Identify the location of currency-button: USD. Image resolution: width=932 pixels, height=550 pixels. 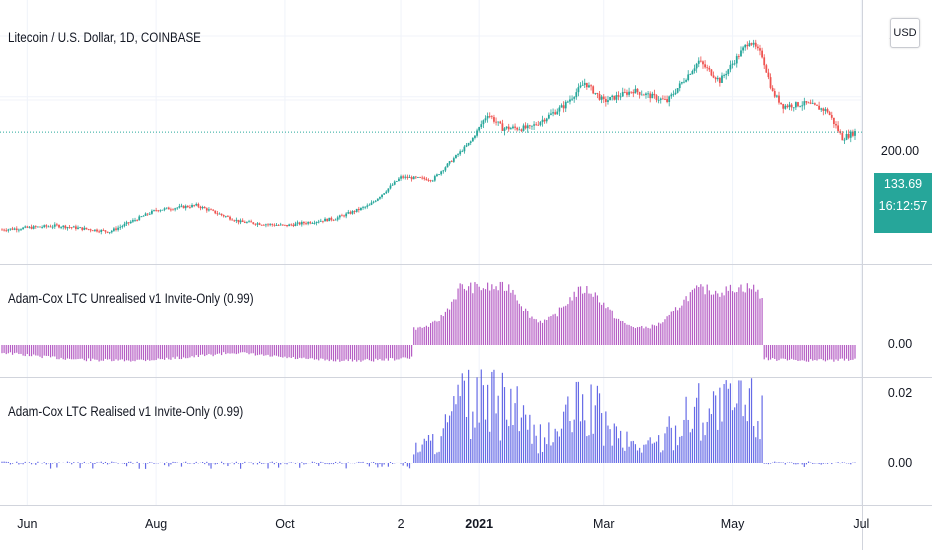
(905, 33).